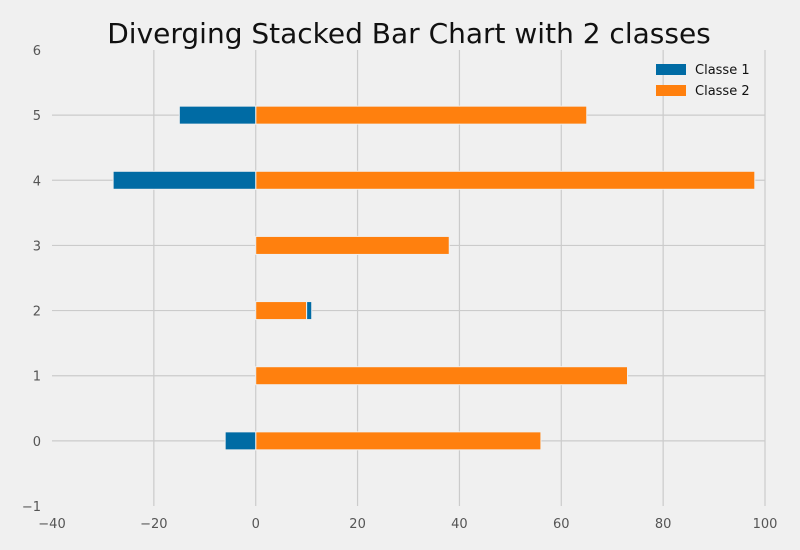 This screenshot has height=550, width=800. I want to click on y-tick-label: 4, so click(37, 181).